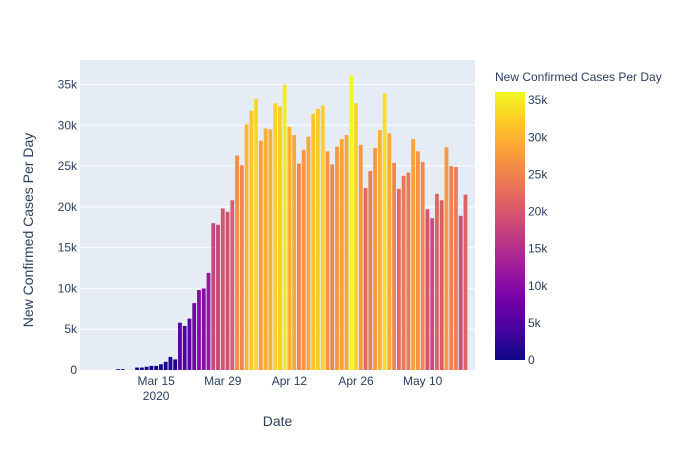 The height and width of the screenshot is (450, 700). Describe the element at coordinates (510, 226) in the screenshot. I see `colorbar` at that location.